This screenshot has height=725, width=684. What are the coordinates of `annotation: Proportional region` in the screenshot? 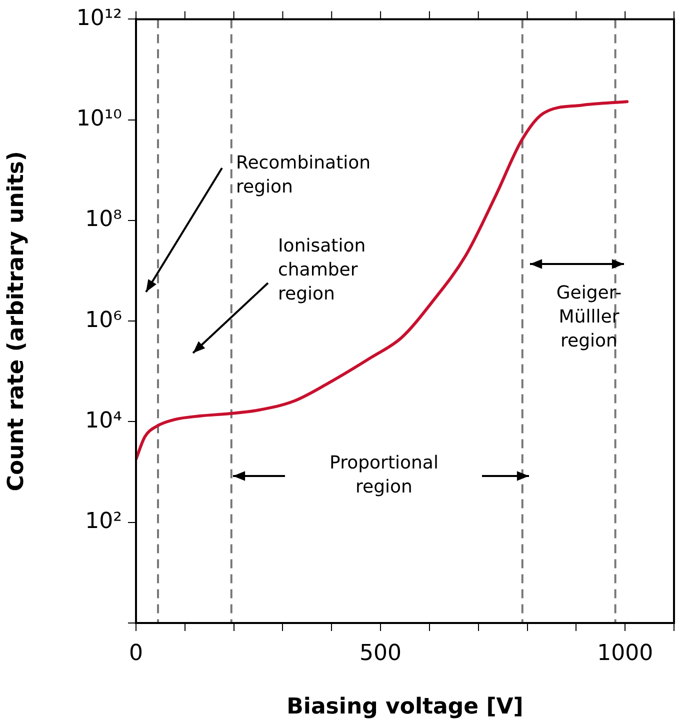 It's located at (384, 475).